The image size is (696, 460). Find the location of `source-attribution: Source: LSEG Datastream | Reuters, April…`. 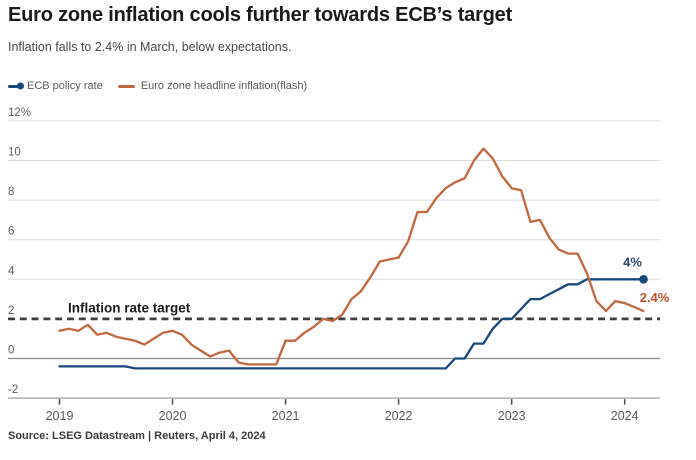

source-attribution: Source: LSEG Datastream | Reuters, April… is located at coordinates (137, 436).